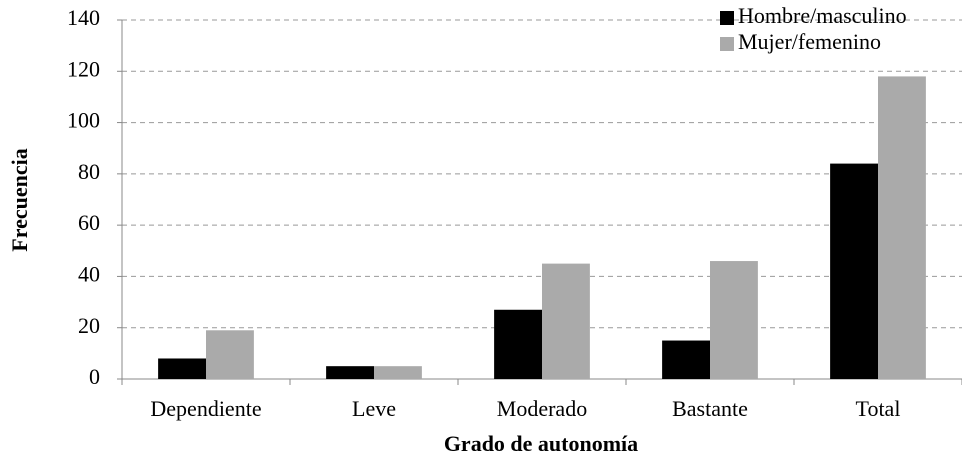  I want to click on y-tick-label: 80, so click(89, 171).